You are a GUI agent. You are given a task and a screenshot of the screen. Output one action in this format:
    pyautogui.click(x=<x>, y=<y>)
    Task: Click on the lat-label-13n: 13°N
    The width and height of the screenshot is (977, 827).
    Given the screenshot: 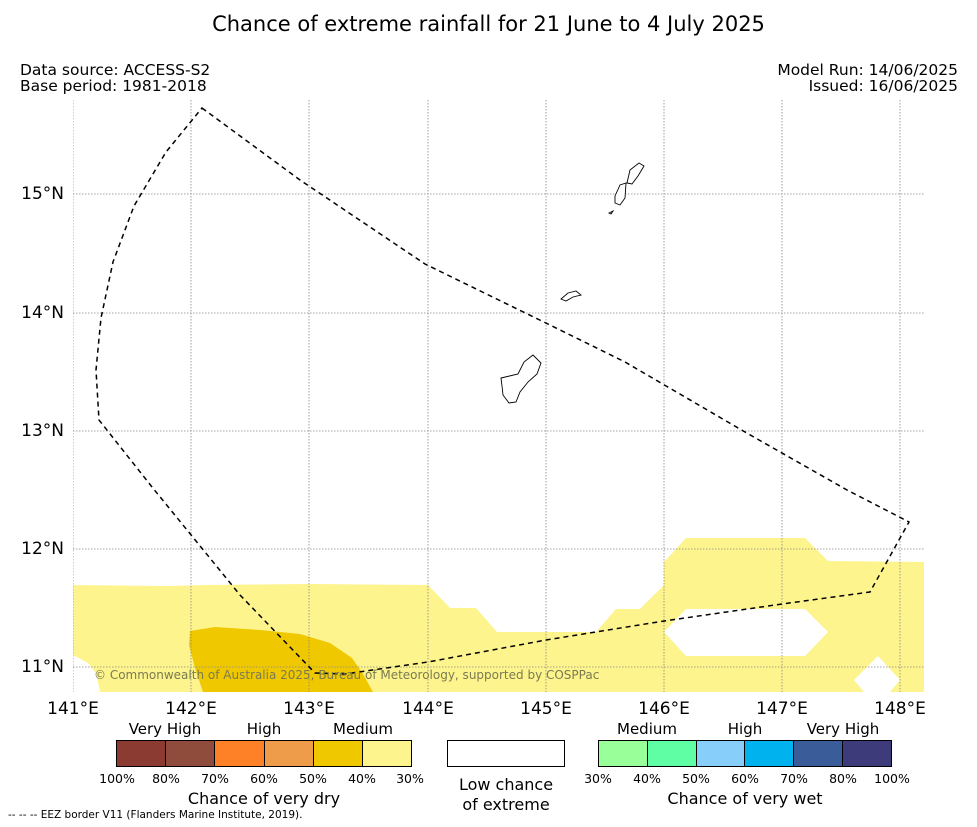 What is the action you would take?
    pyautogui.click(x=42, y=431)
    